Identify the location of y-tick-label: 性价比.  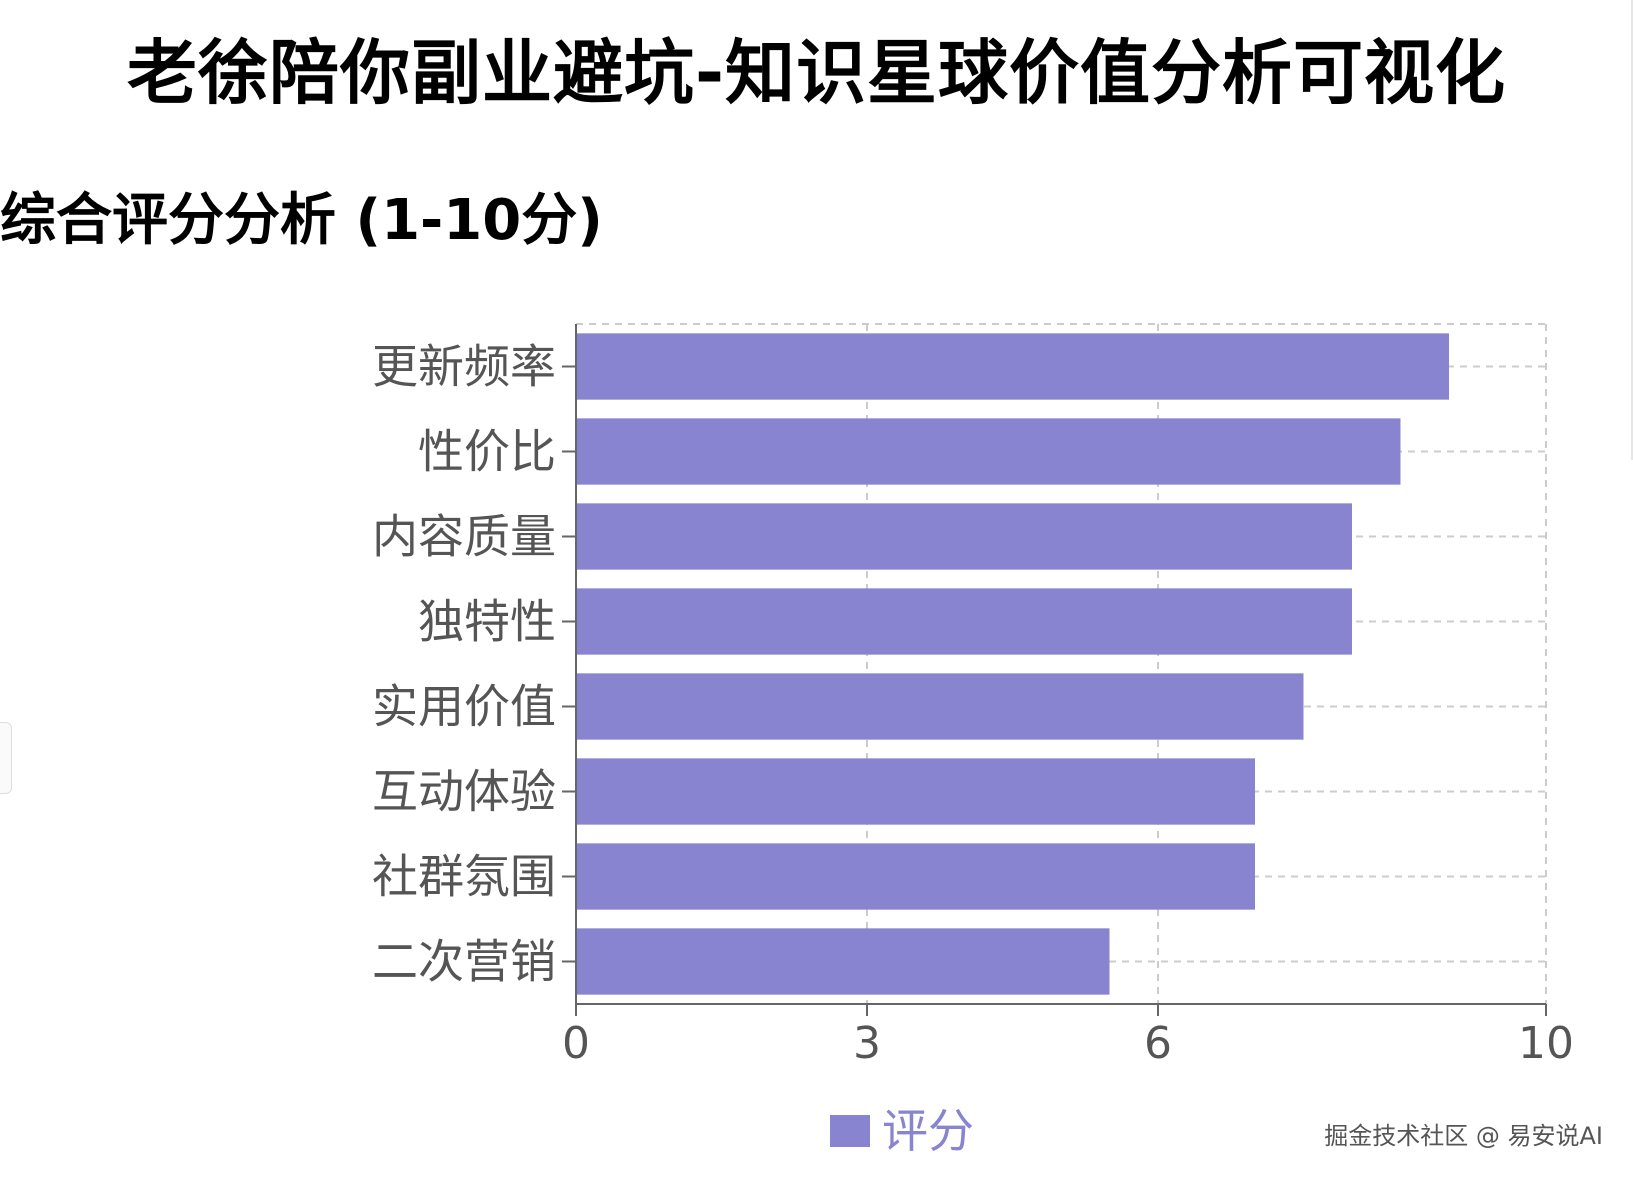
(487, 452).